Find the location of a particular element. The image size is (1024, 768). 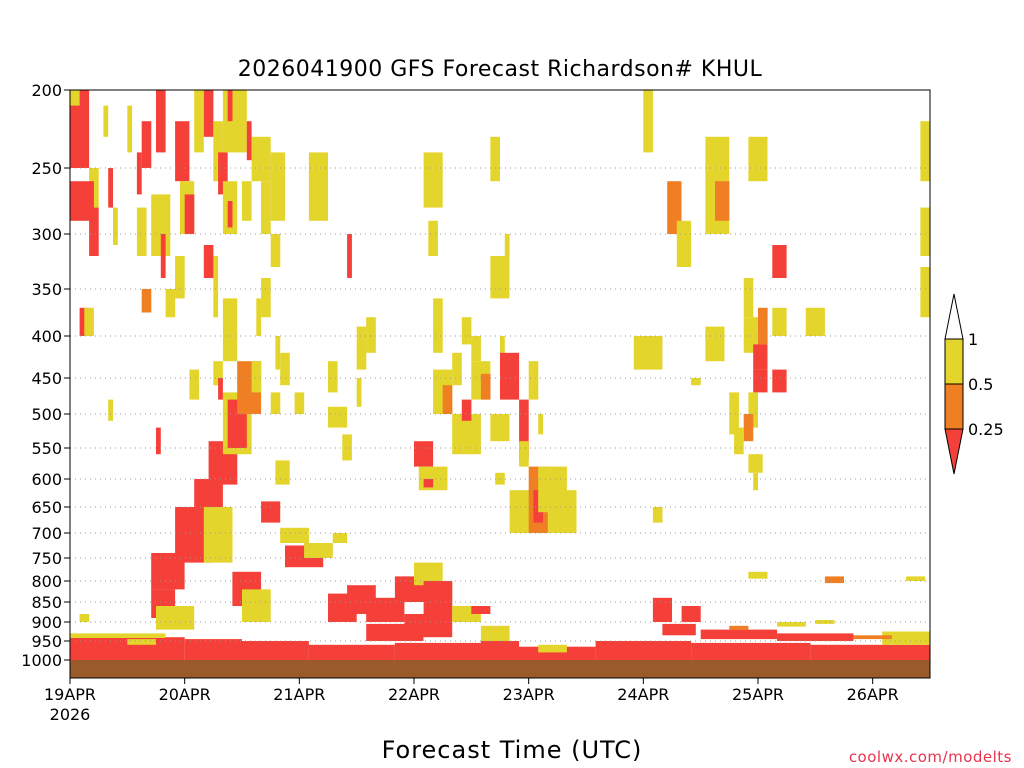

y-tick-label: 900 is located at coordinates (46, 622).